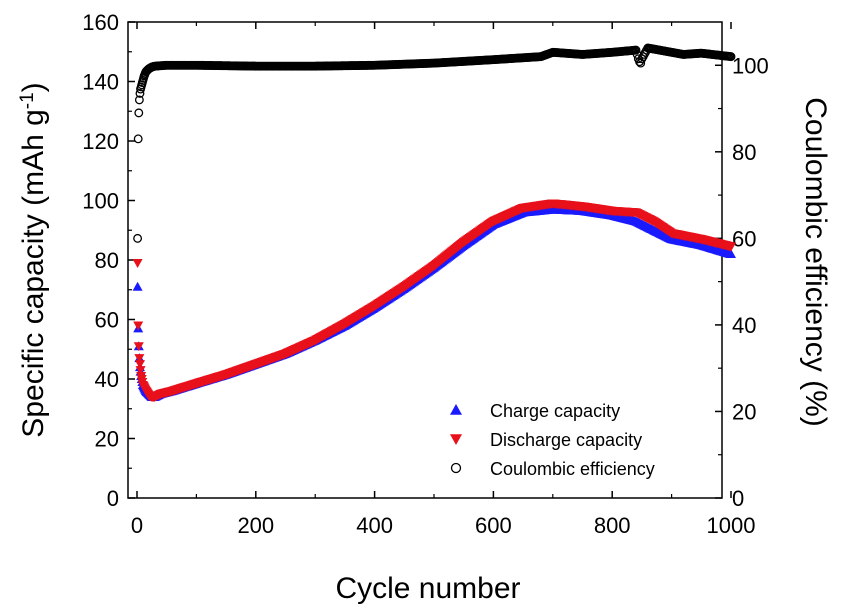  Describe the element at coordinates (107, 320) in the screenshot. I see `y-left-tick-label: 60` at that location.